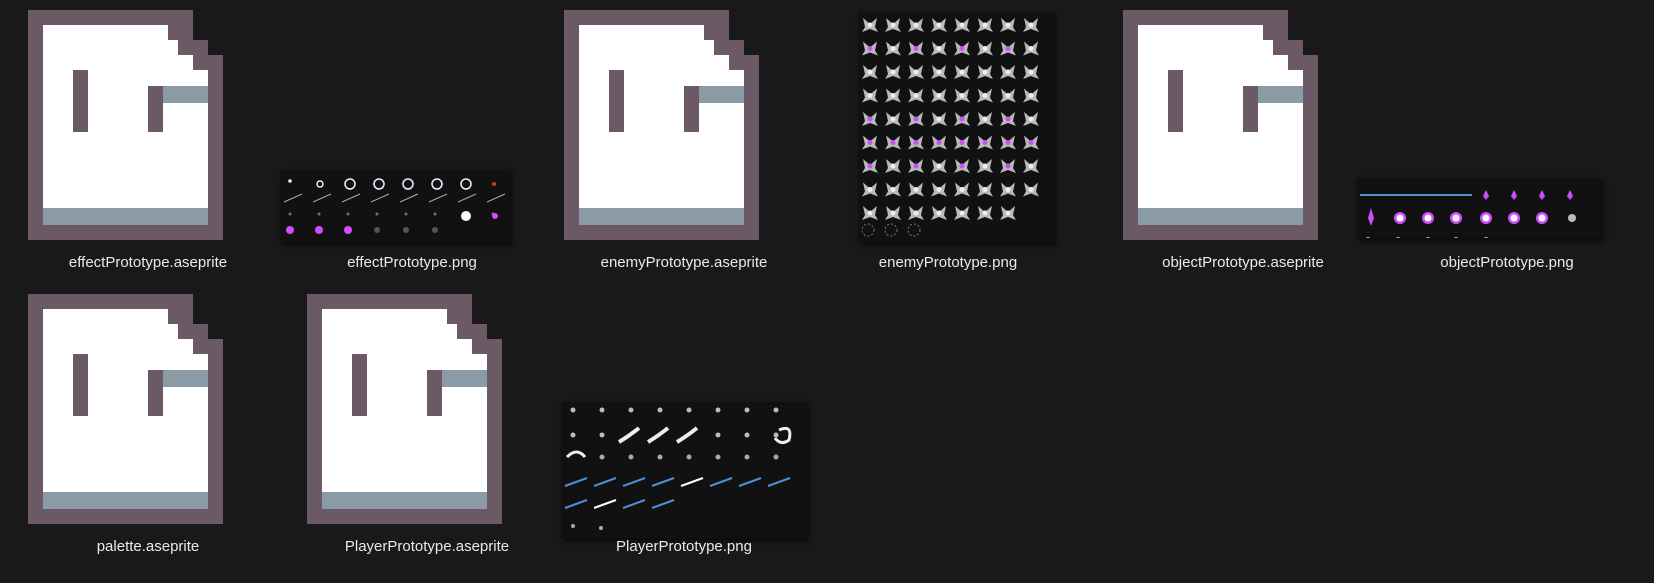 The height and width of the screenshot is (583, 1654). What do you see at coordinates (1220, 125) in the screenshot?
I see `aseprite-file-icon` at bounding box center [1220, 125].